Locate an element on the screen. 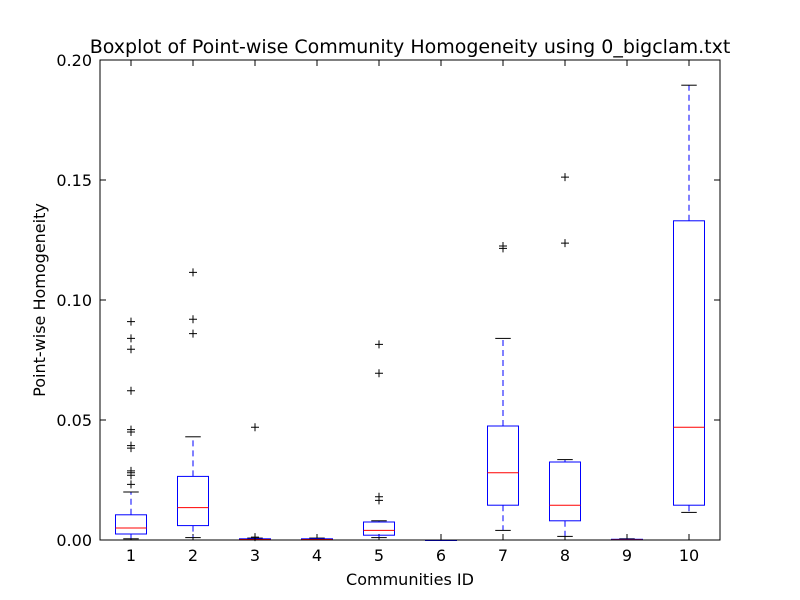 The width and height of the screenshot is (800, 600). x-tick-label: 5 is located at coordinates (379, 555).